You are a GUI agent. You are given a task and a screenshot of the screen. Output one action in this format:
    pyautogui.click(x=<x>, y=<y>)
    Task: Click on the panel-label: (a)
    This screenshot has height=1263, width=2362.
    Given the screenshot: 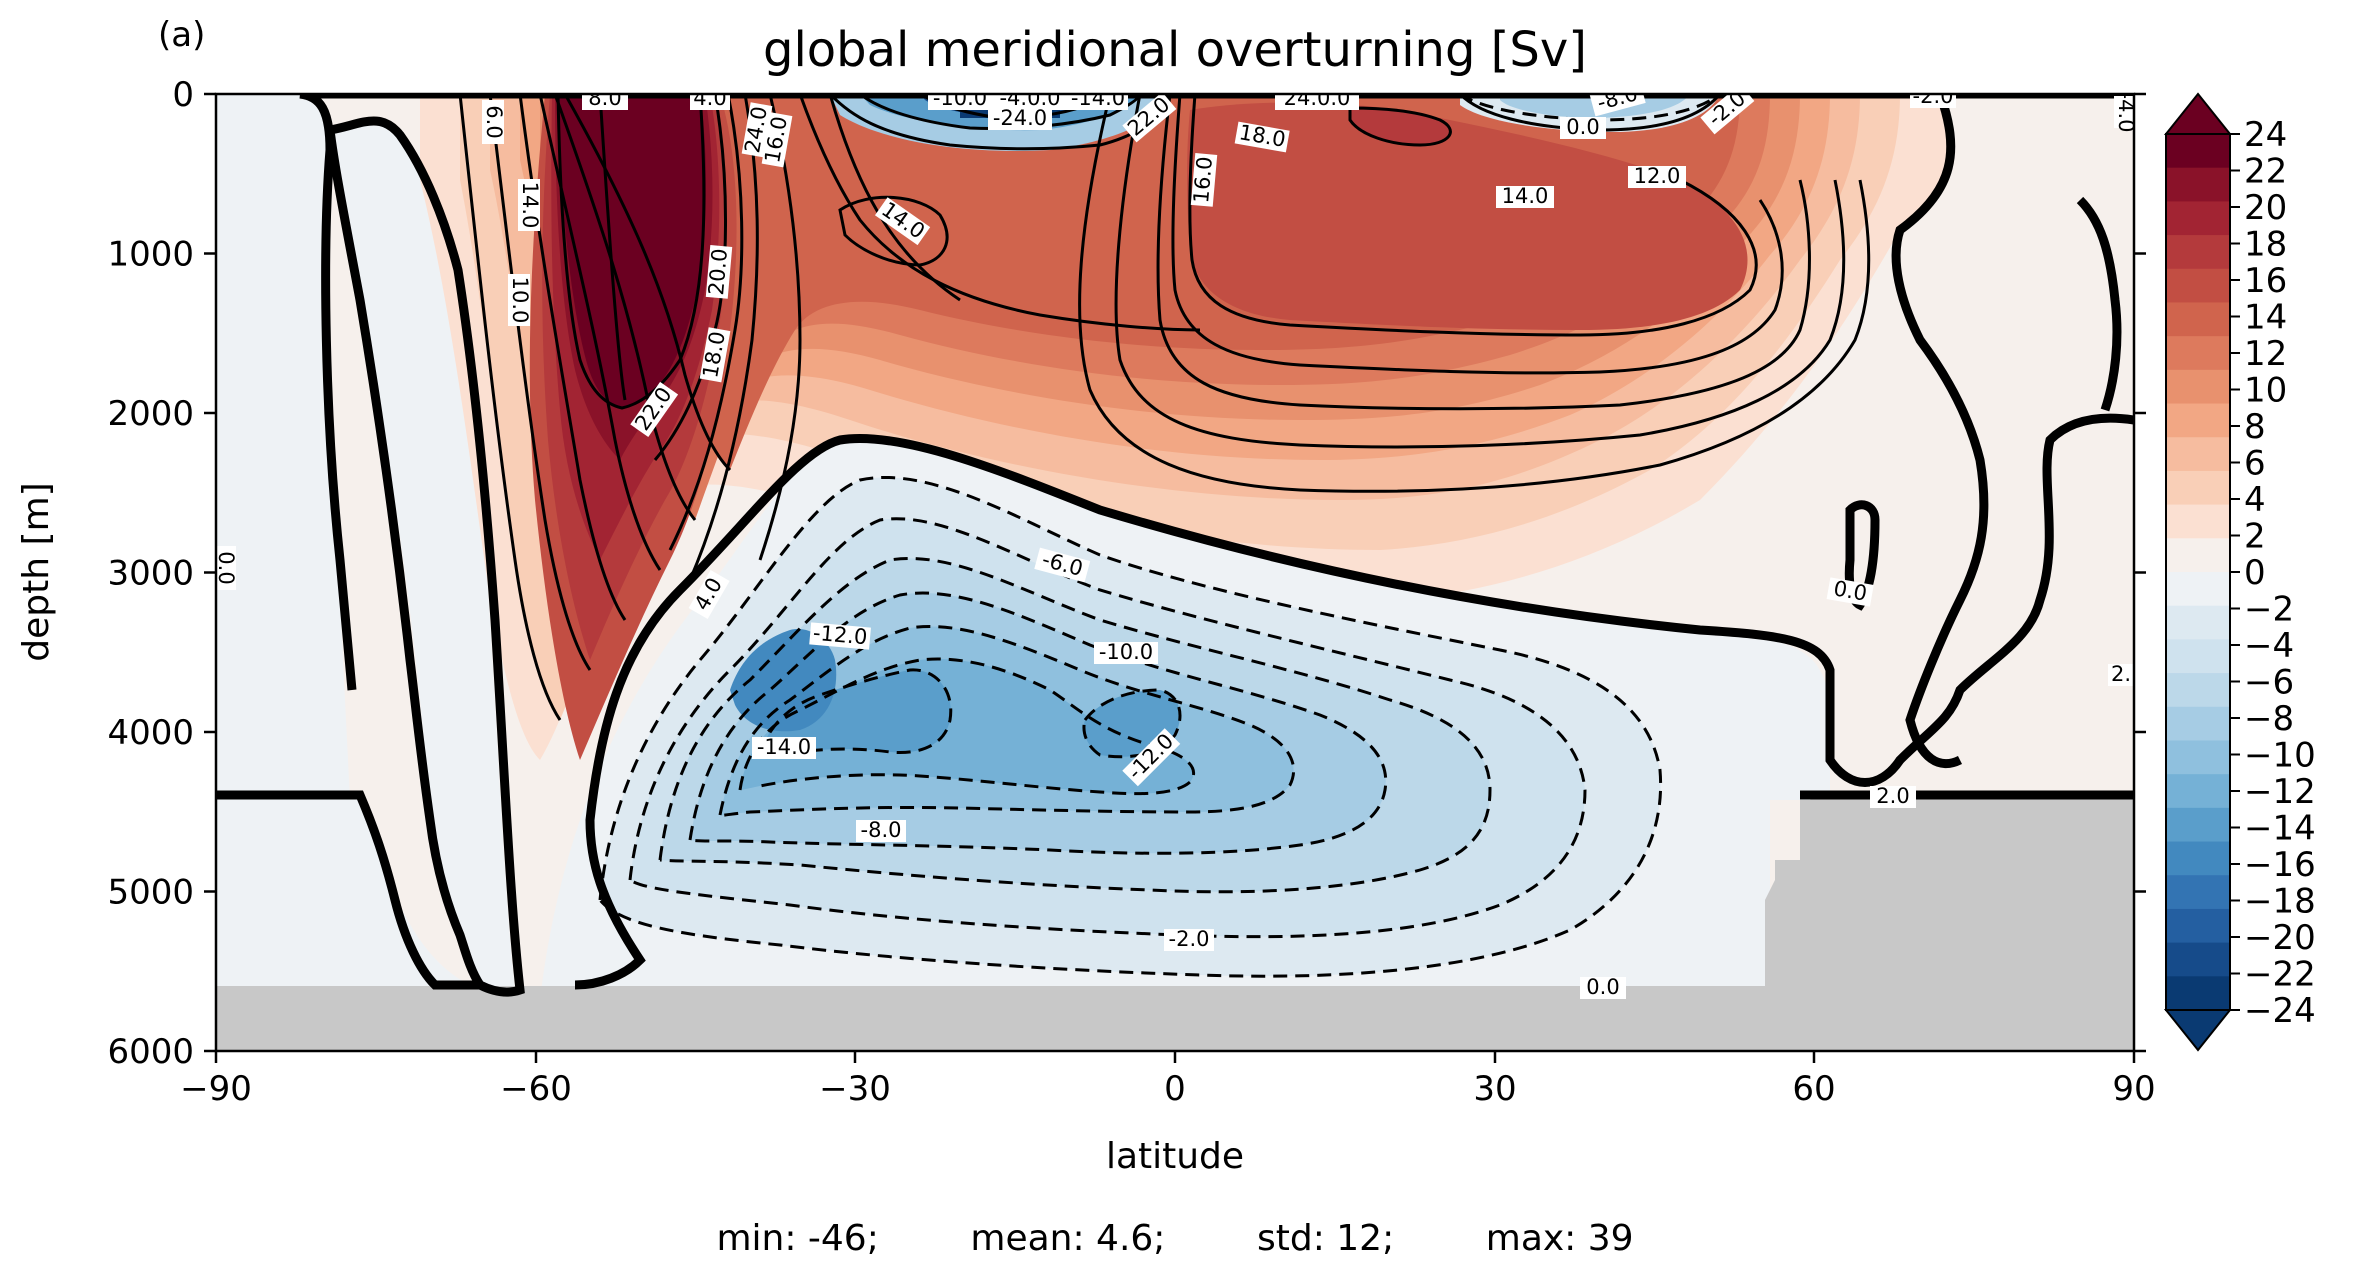 What is the action you would take?
    pyautogui.click(x=181, y=35)
    